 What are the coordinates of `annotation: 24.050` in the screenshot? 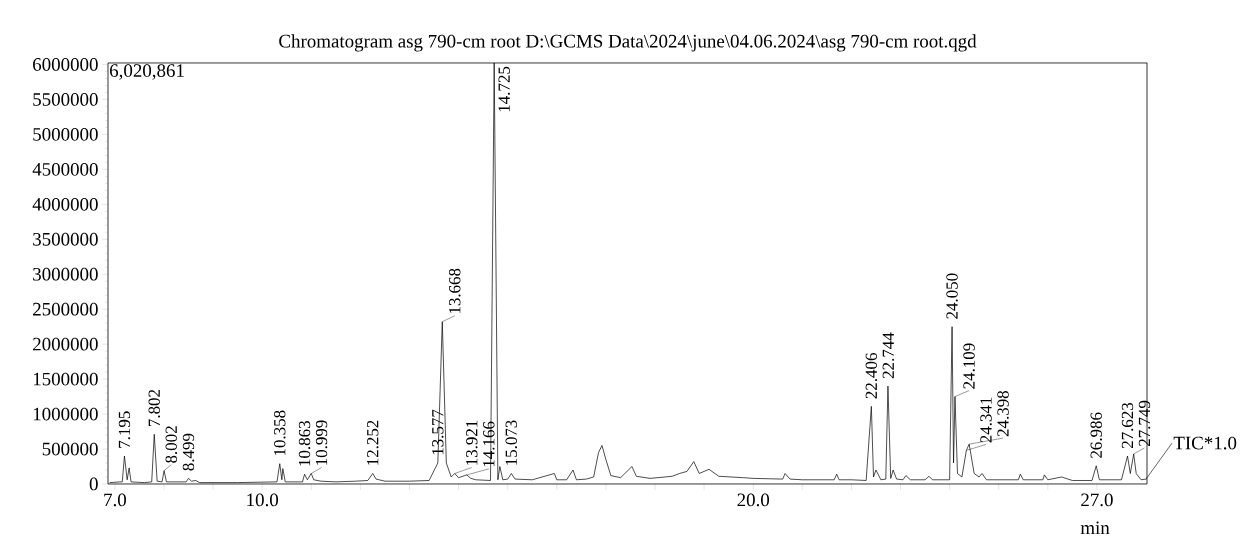 It's located at (952, 296).